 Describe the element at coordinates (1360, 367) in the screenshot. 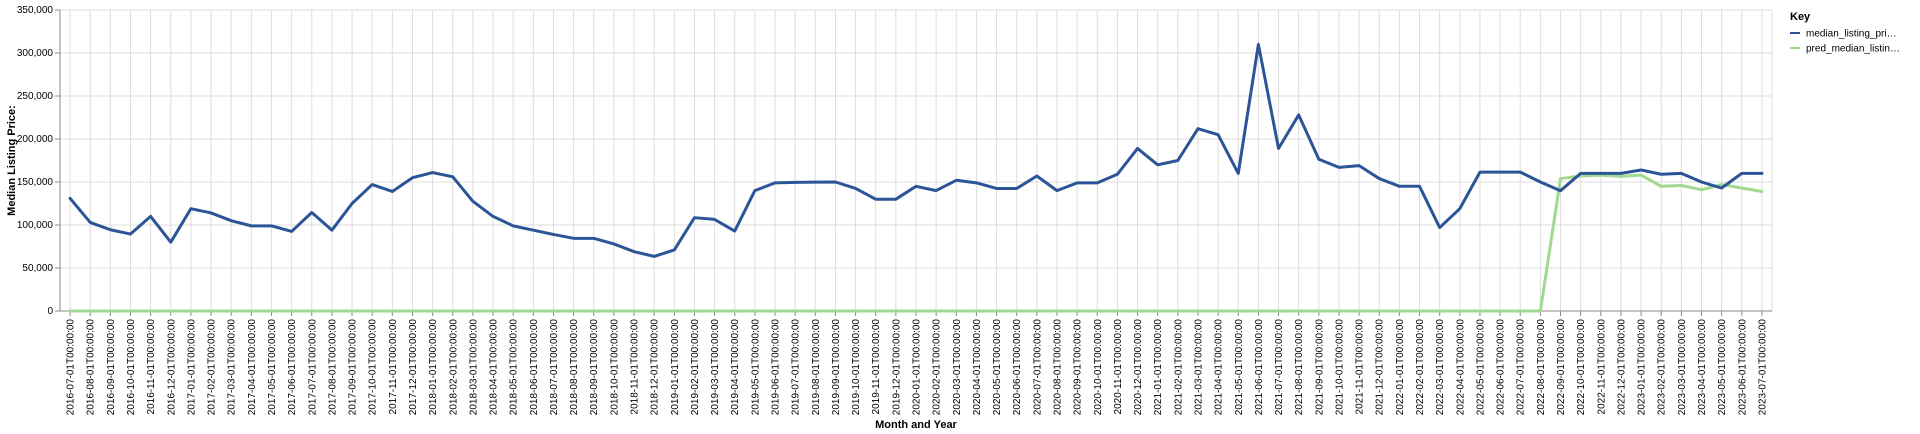

I see `x-tick-label: 2021-11-01T00:00:00` at that location.